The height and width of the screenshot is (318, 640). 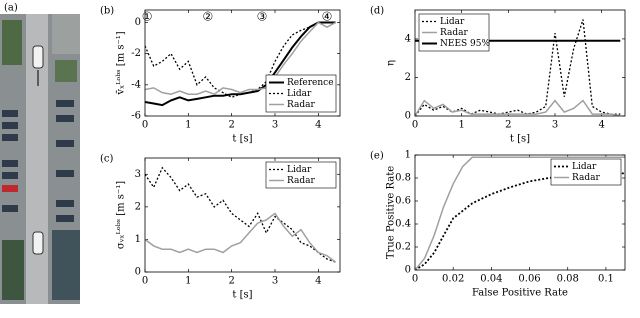 I want to click on y-axis-label: v̄ₓᴸᵒᵇˢ [m s⁻¹], so click(x=121, y=63).